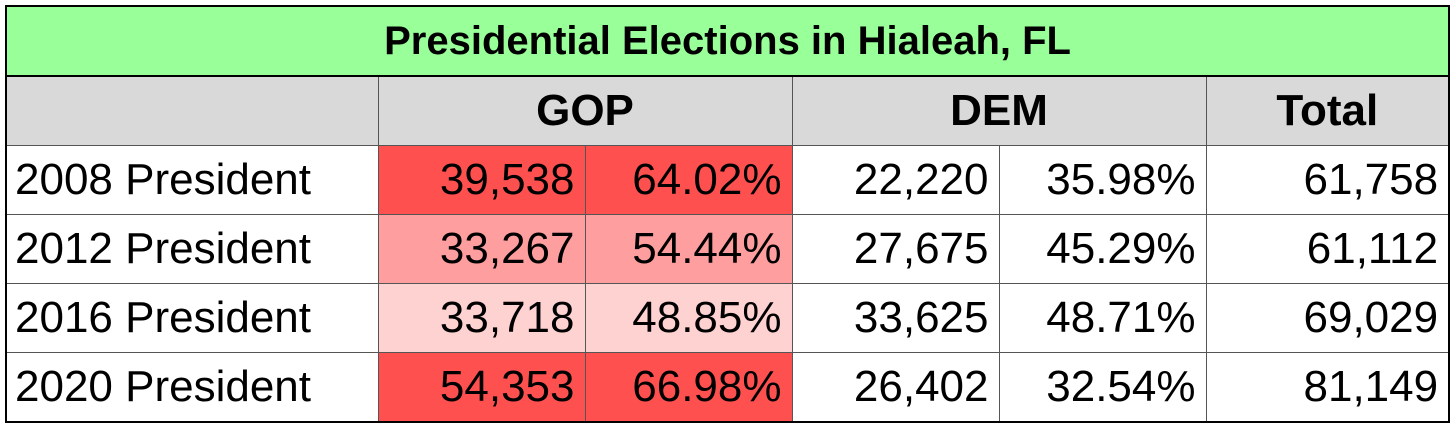  Describe the element at coordinates (1327, 249) in the screenshot. I see `total-votes: 61,112` at that location.